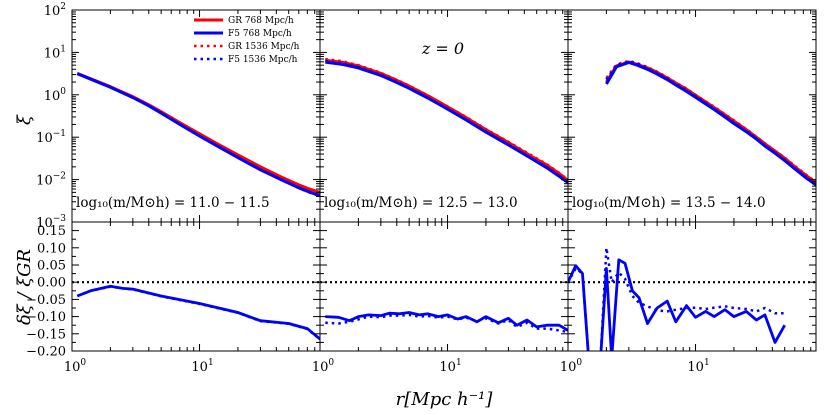 This screenshot has width=830, height=415. Describe the element at coordinates (24, 119) in the screenshot. I see `top-y-axis-label: ξ` at that location.